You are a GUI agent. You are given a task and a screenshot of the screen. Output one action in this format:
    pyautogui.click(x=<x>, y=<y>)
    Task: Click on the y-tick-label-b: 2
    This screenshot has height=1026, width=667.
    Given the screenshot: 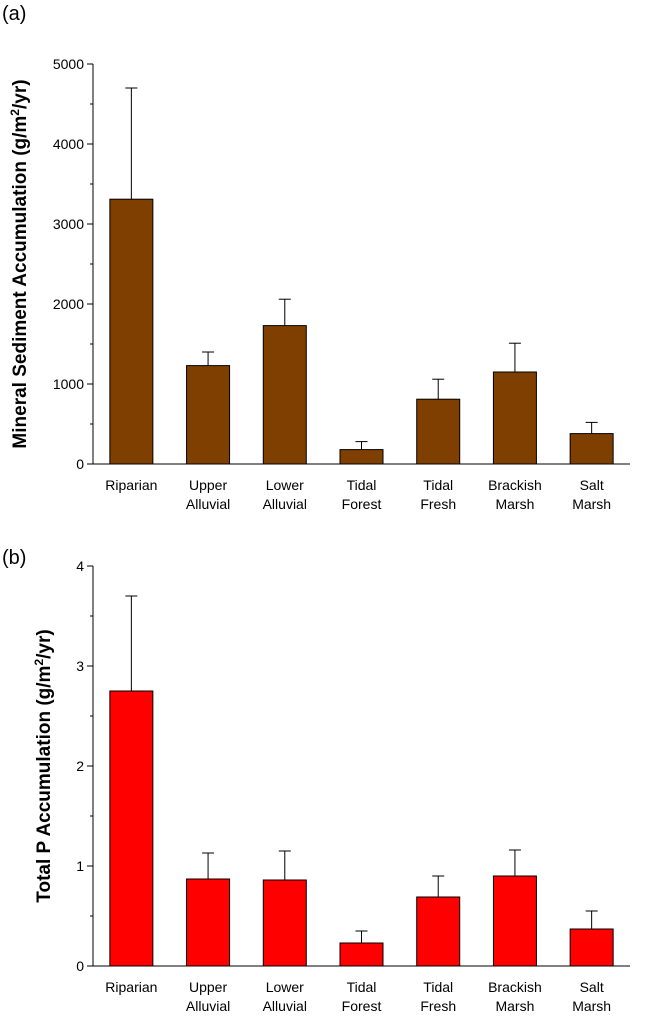 What is the action you would take?
    pyautogui.click(x=80, y=766)
    